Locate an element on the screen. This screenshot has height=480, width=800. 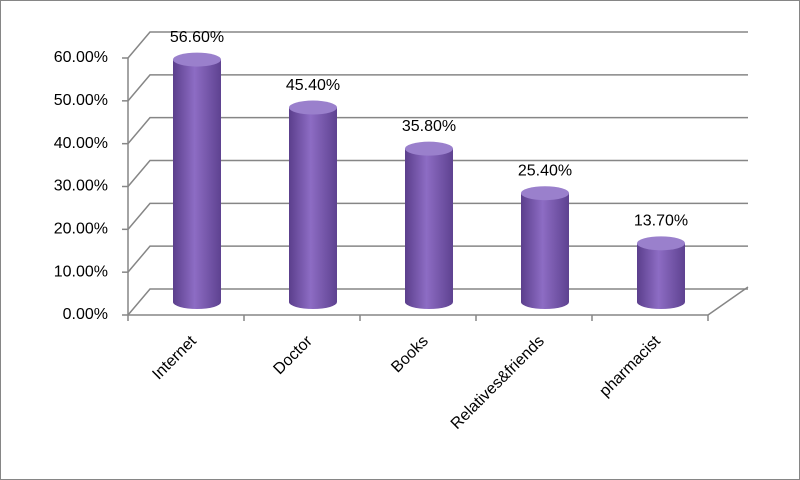
value-label: 56.60% is located at coordinates (197, 37).